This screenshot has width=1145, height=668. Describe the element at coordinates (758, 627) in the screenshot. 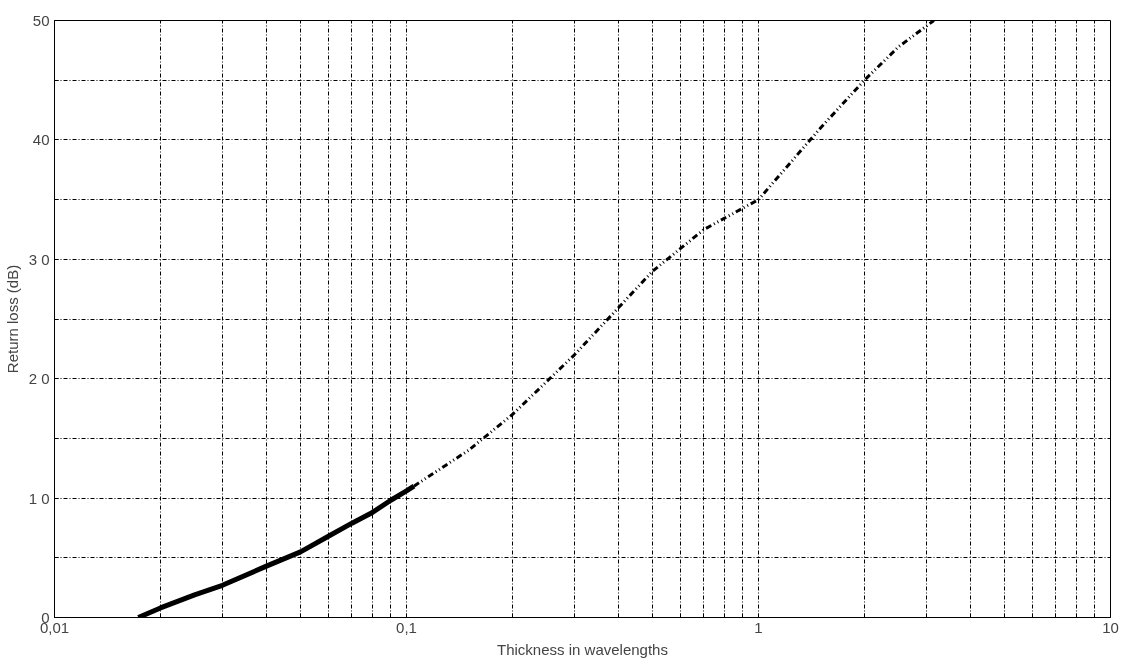

I see `x-tick-label: 1` at that location.